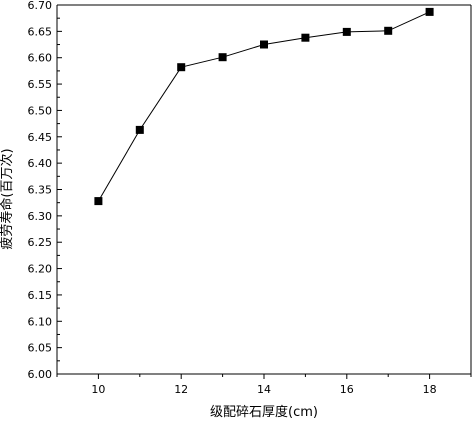  Describe the element at coordinates (98, 389) in the screenshot. I see `x-tick-label: 10` at that location.